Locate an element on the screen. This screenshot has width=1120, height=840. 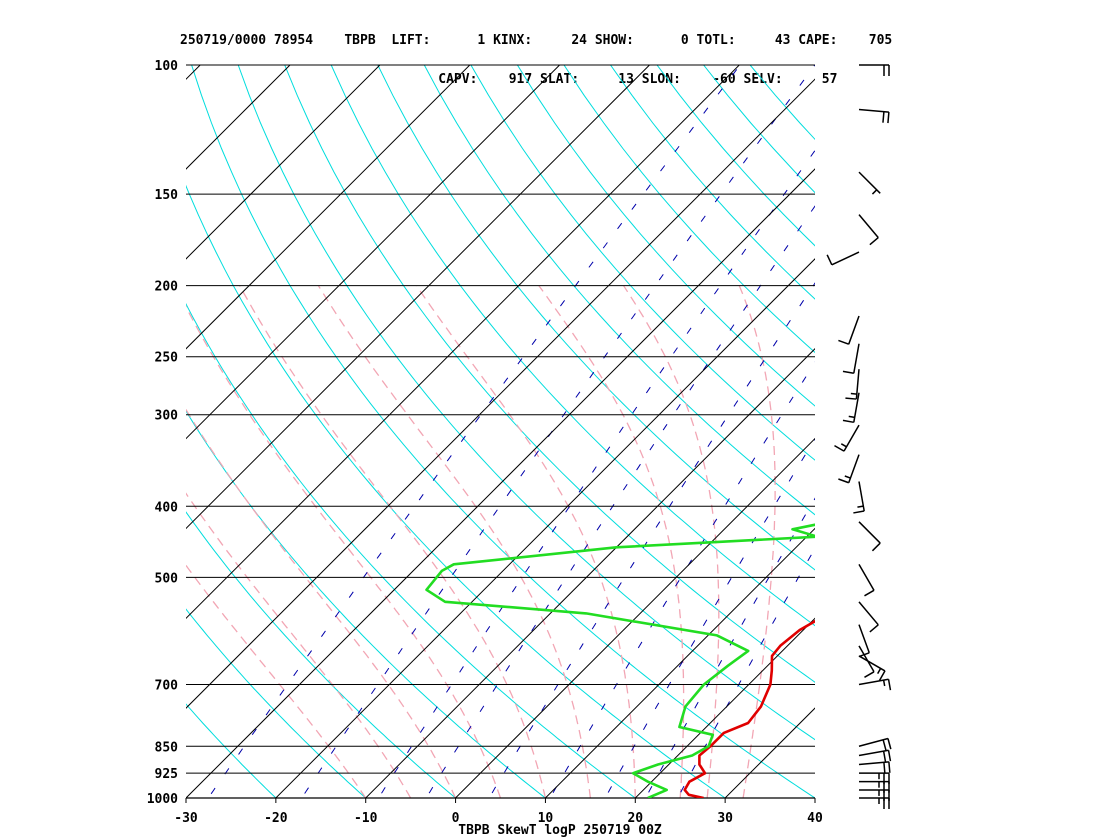
chart-caption: TBPB SkewT logP 250719 00Z is located at coordinates (560, 830).